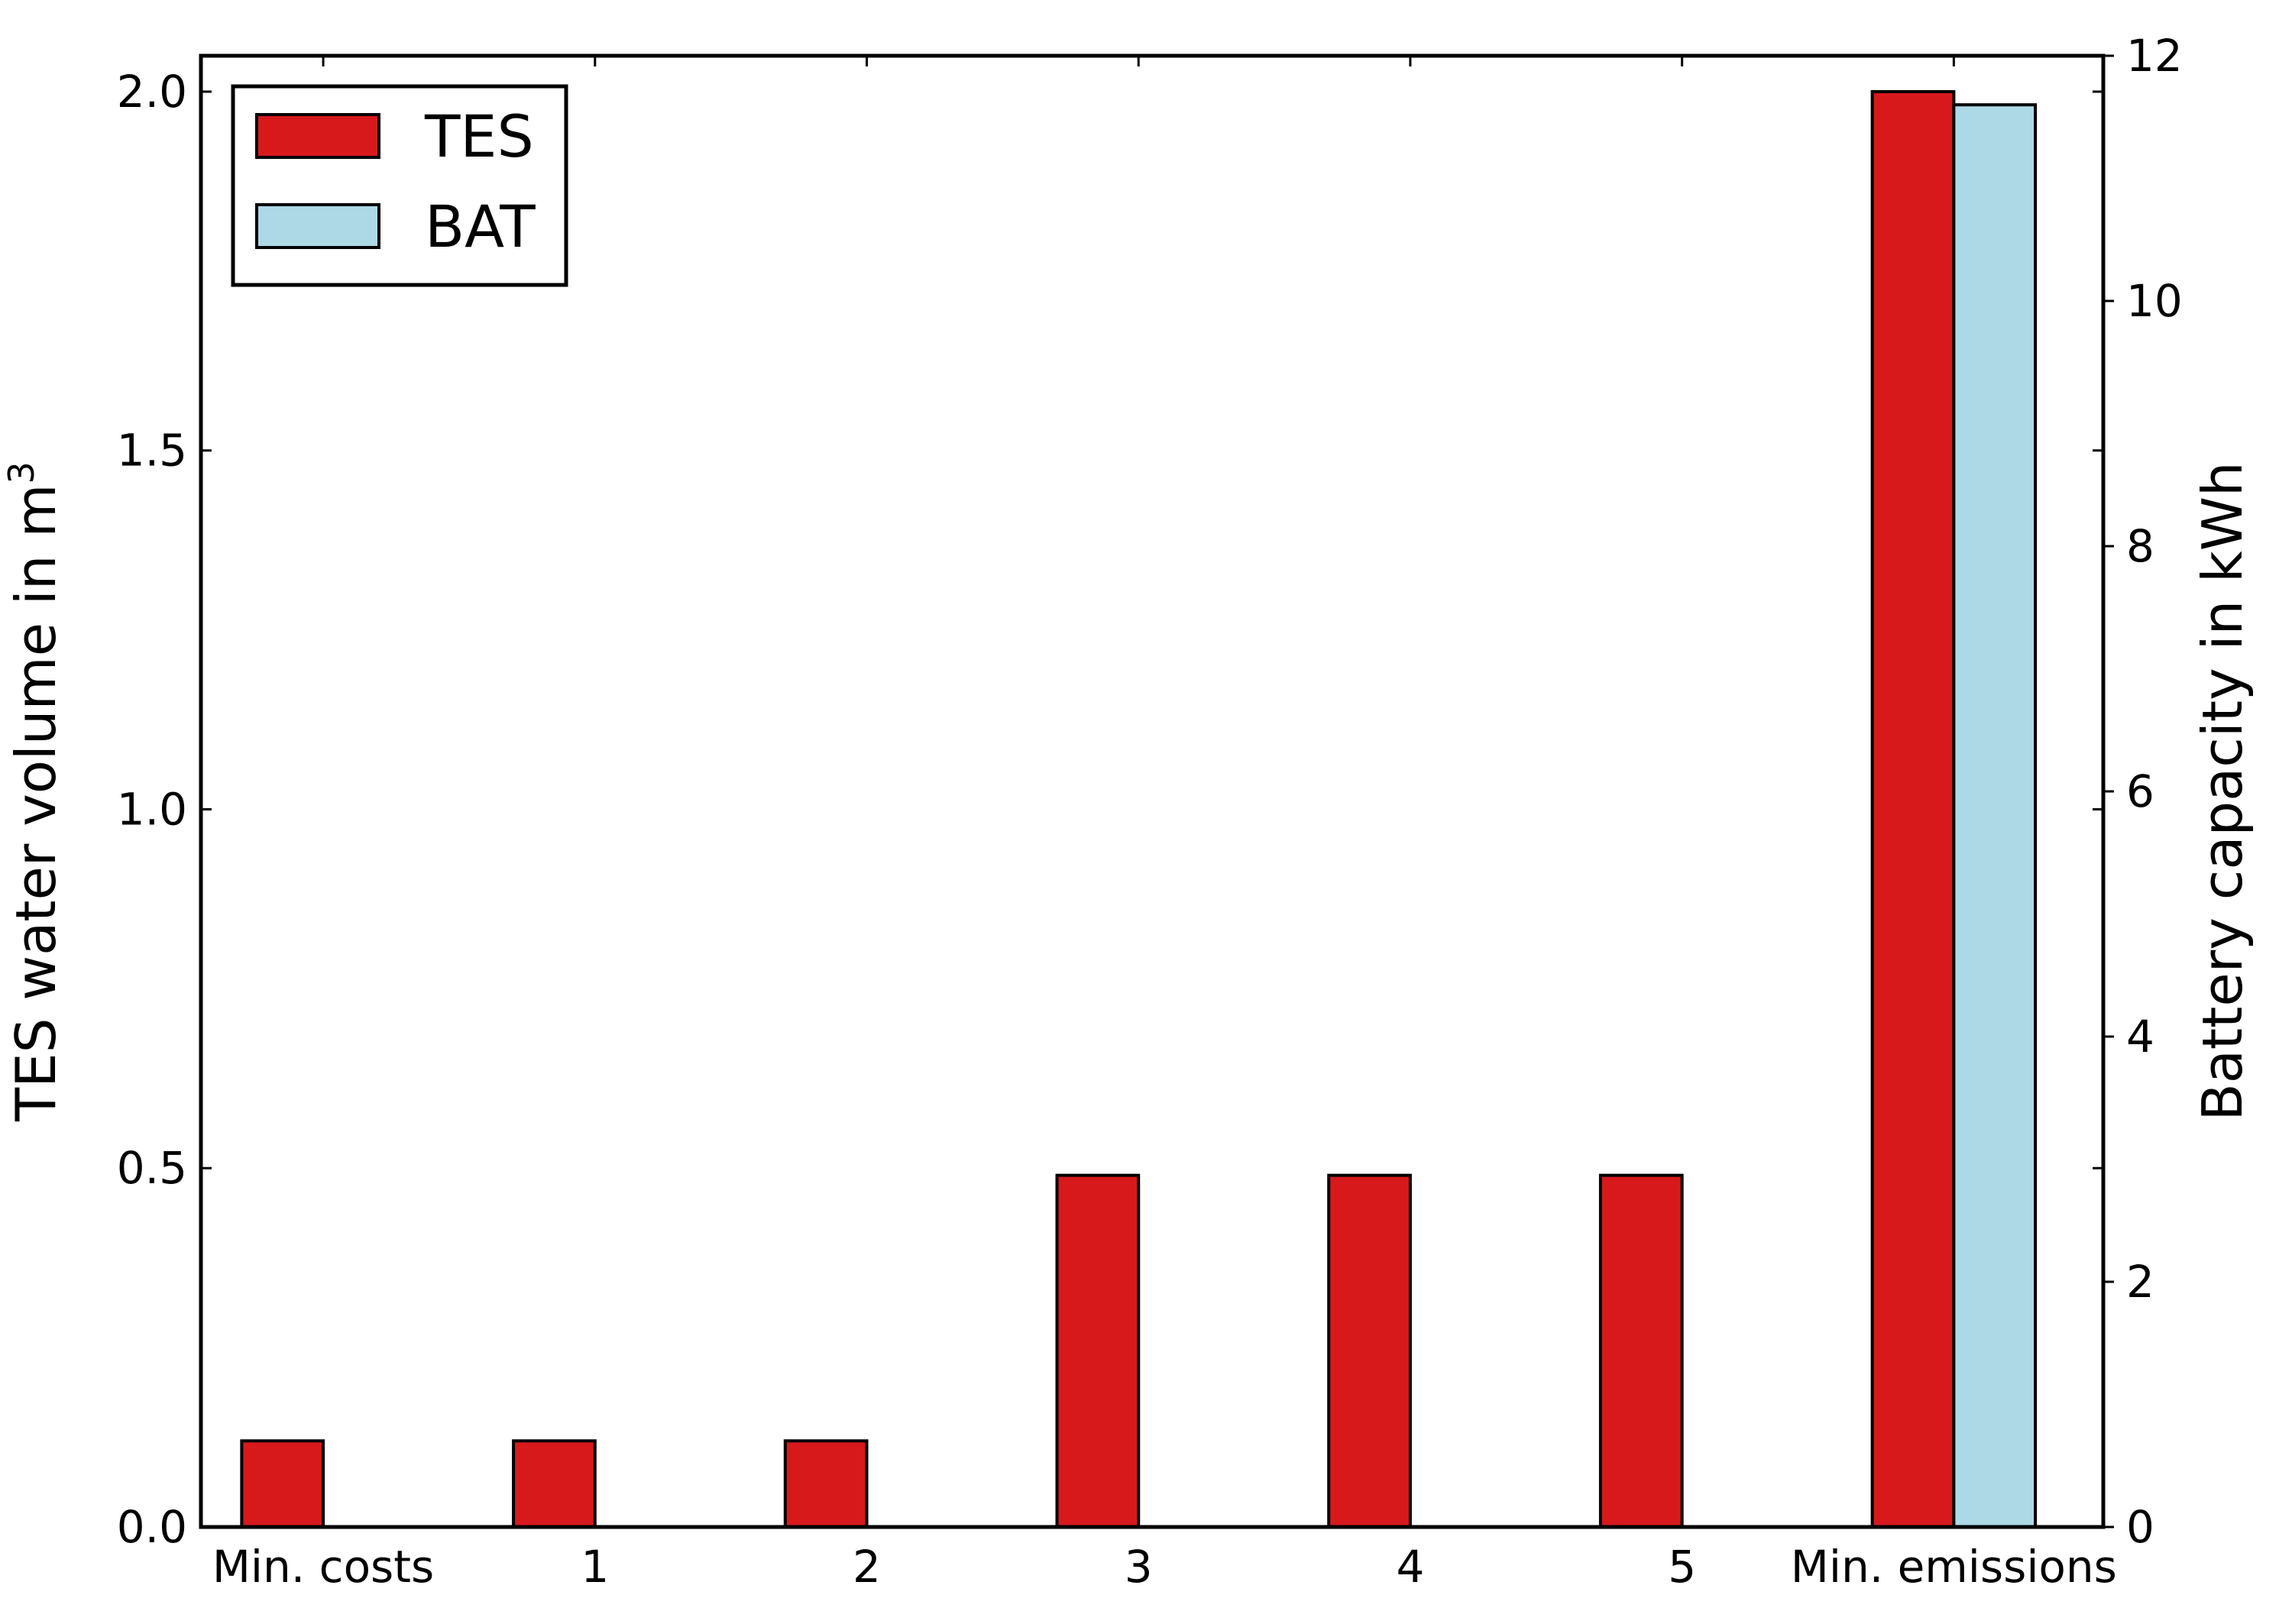 The image size is (2279, 1624). Describe the element at coordinates (323, 1567) in the screenshot. I see `x-tick-label: Min. costs` at that location.